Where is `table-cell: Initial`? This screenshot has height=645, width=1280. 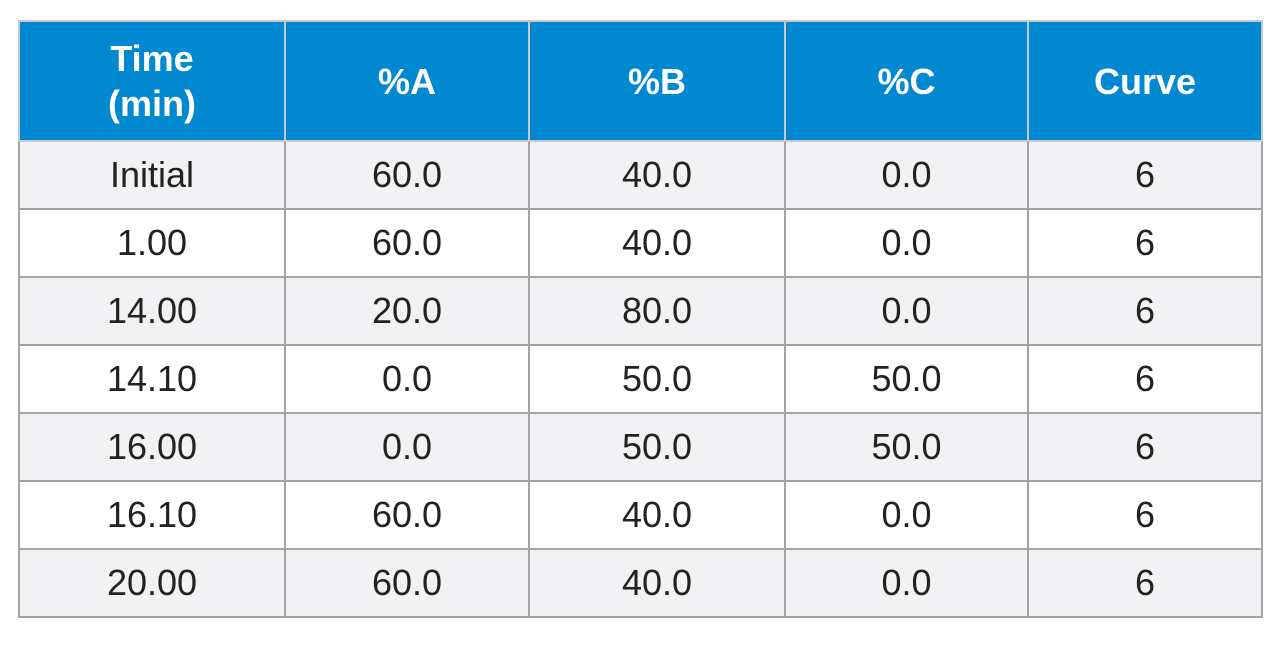 table-cell: Initial is located at coordinates (152, 175).